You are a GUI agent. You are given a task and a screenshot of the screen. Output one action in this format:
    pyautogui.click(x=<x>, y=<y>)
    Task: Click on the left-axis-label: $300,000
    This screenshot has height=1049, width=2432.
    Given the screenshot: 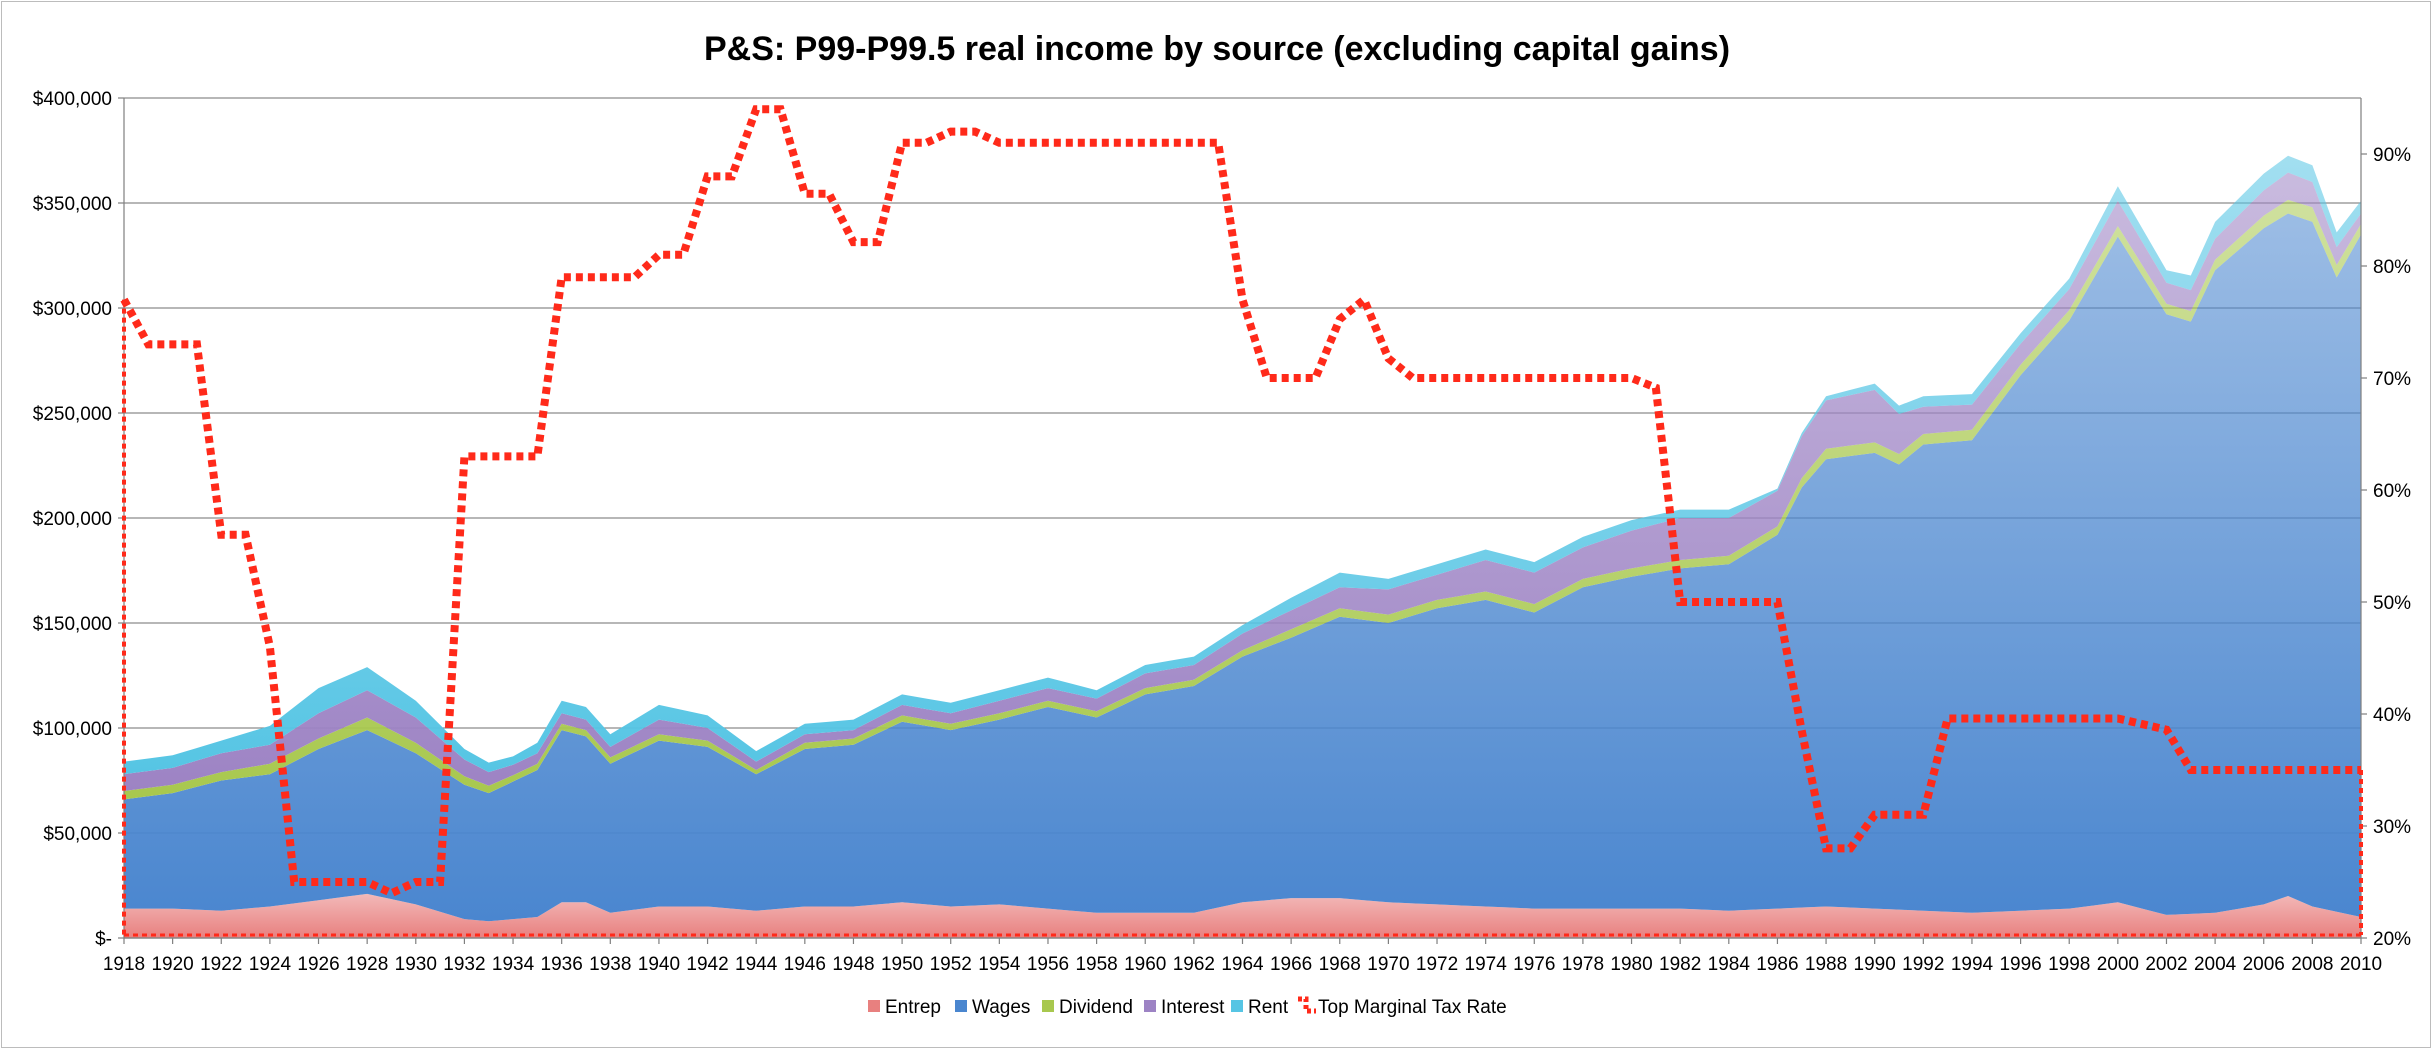 What is the action you would take?
    pyautogui.click(x=72, y=309)
    